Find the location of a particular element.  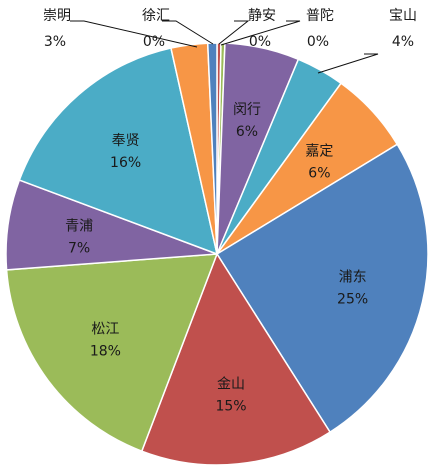

slice-value-label-5: 25% is located at coordinates (352, 300).